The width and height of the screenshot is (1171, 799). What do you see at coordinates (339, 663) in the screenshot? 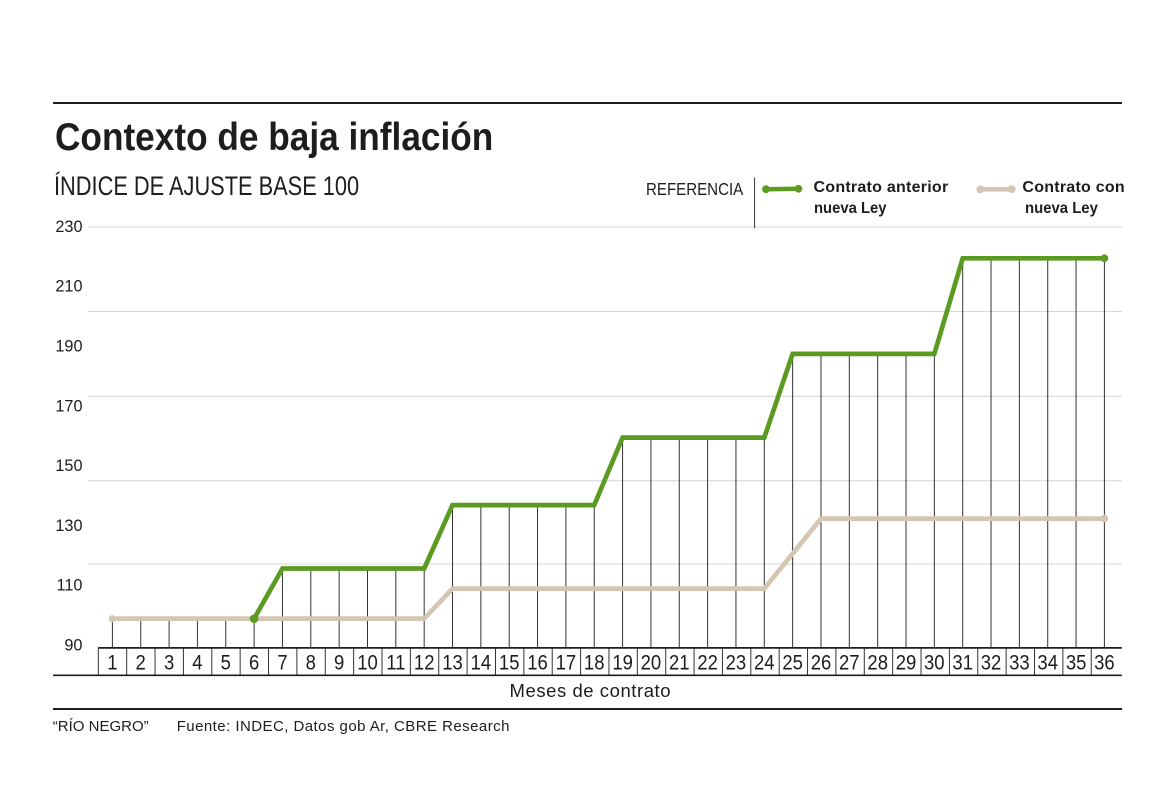
I see `svg-text: 9` at bounding box center [339, 663].